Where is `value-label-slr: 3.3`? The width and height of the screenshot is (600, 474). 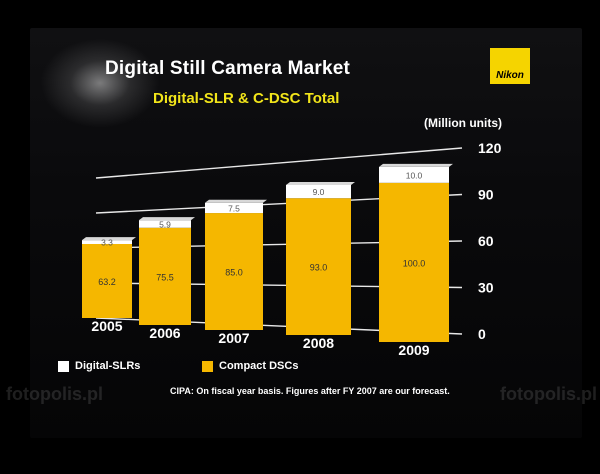
value-label-slr: 3.3 is located at coordinates (107, 243).